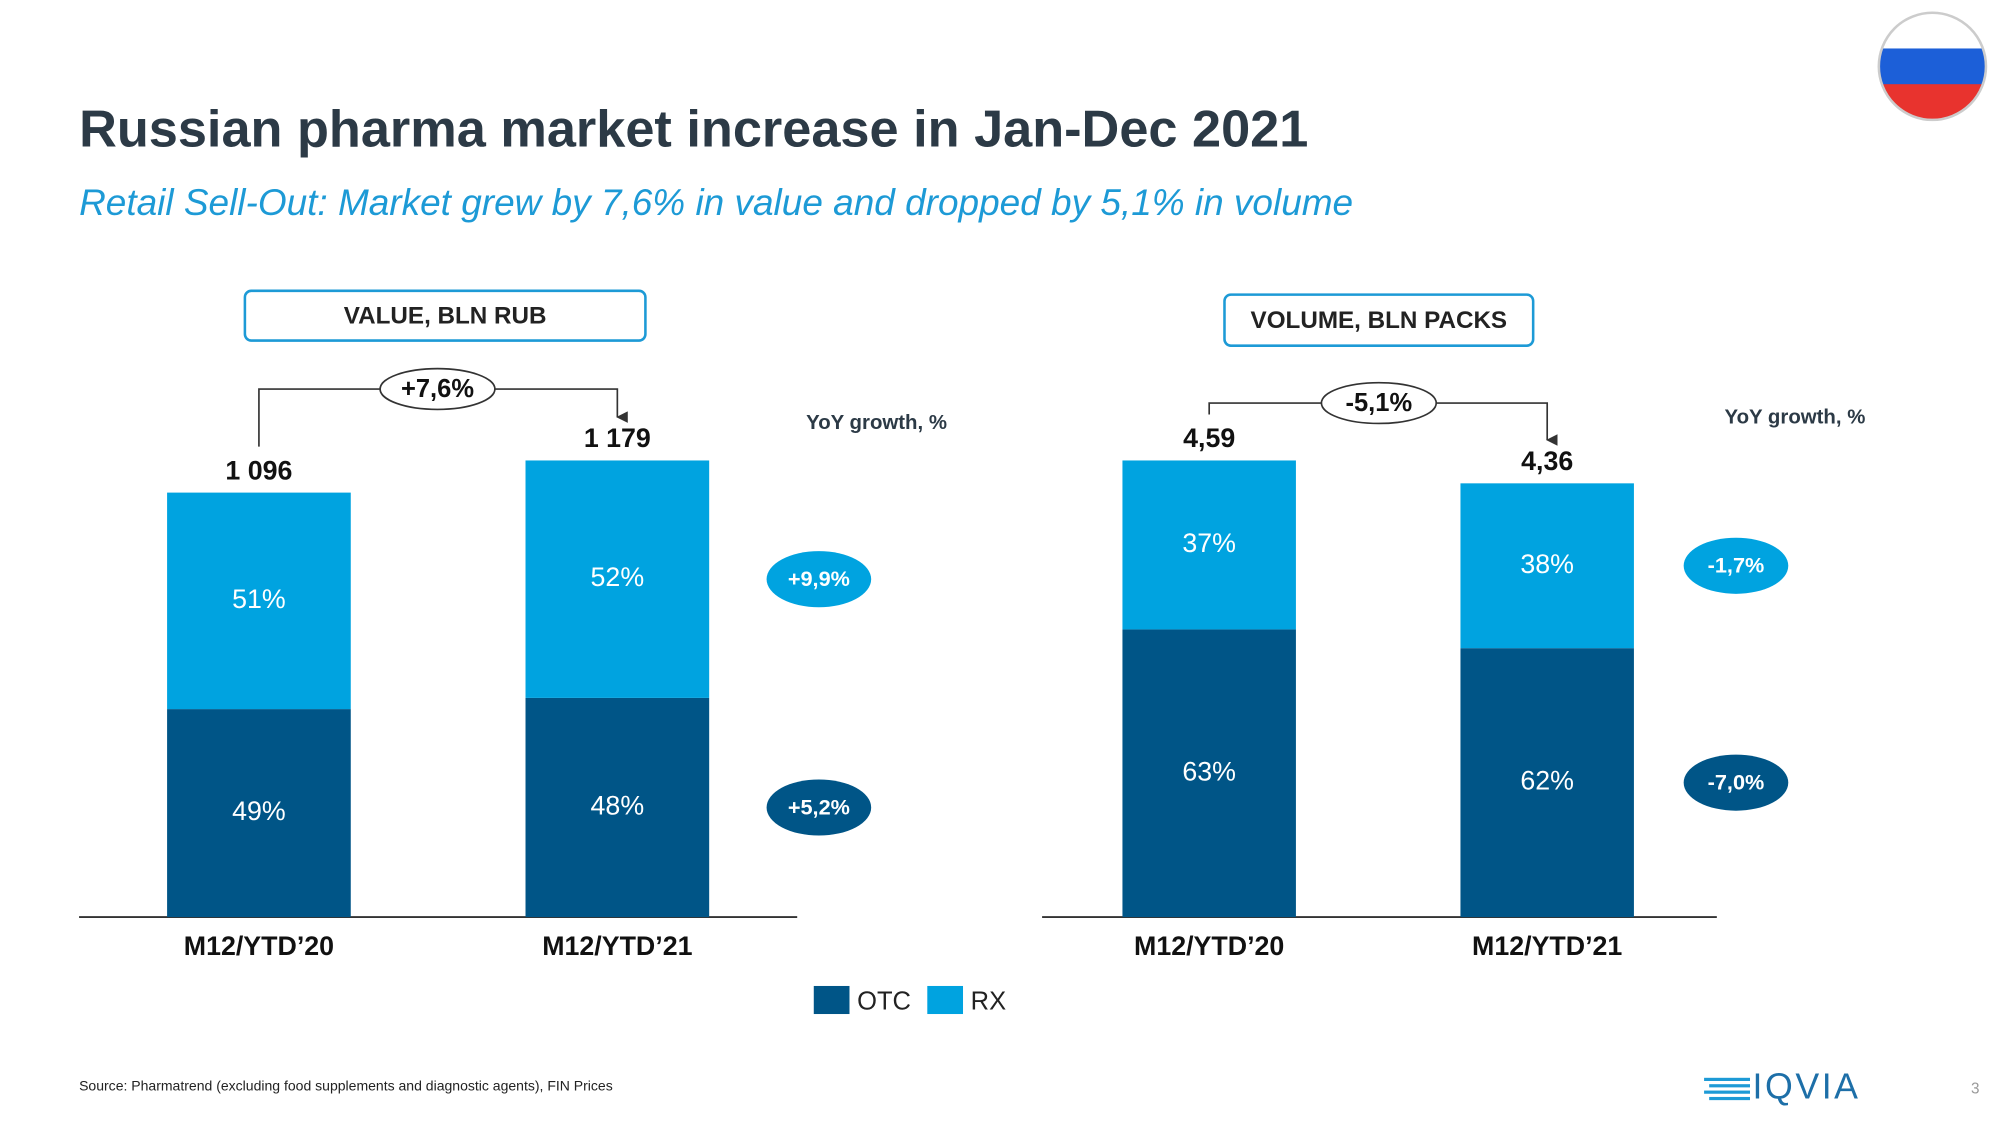 The height and width of the screenshot is (1125, 2000). I want to click on page-number: 3, so click(1975, 1088).